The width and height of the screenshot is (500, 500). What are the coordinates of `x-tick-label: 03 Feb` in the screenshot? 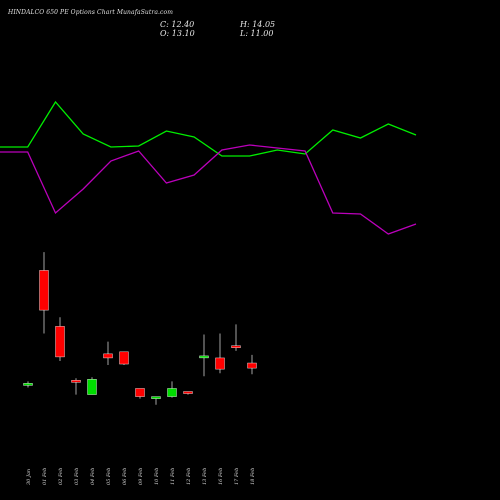 It's located at (77, 476).